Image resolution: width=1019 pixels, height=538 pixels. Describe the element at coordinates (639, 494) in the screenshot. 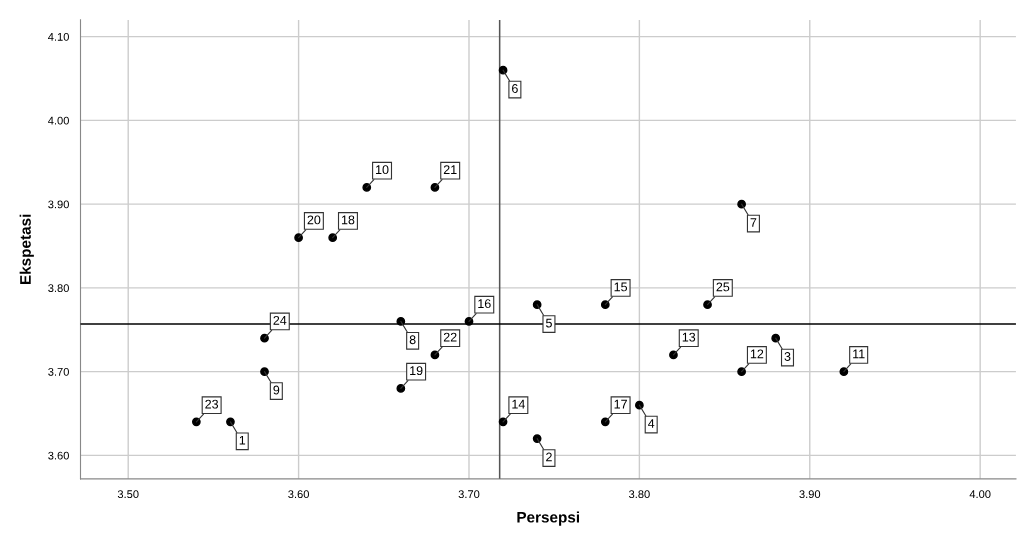

I see `x-tick-label: 3.80` at that location.